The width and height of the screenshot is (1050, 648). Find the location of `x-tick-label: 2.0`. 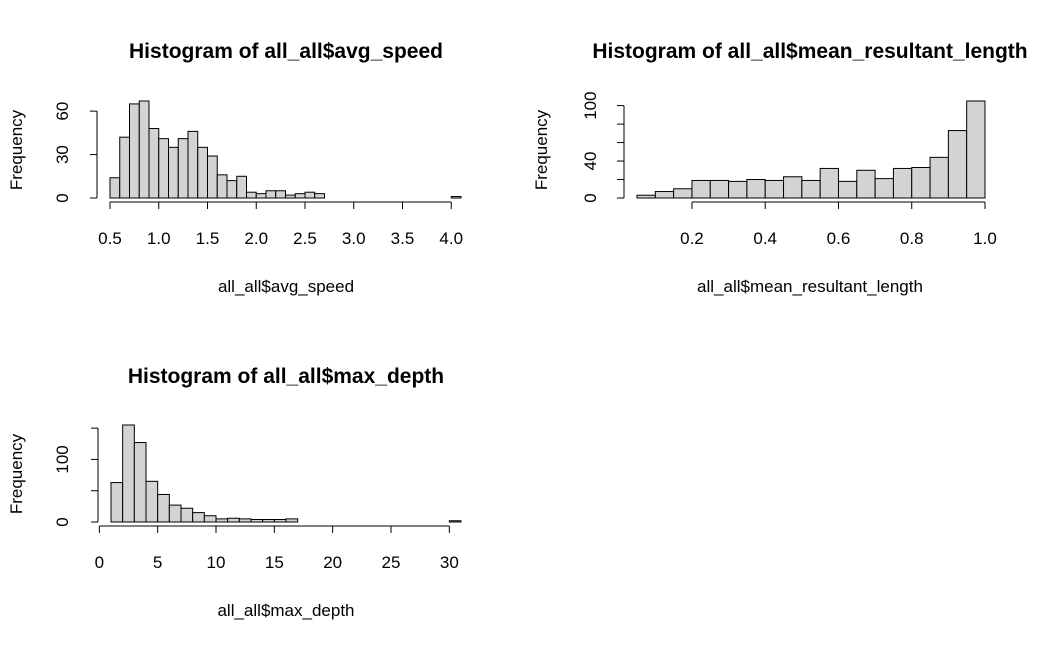

x-tick-label: 2.0 is located at coordinates (256, 238).